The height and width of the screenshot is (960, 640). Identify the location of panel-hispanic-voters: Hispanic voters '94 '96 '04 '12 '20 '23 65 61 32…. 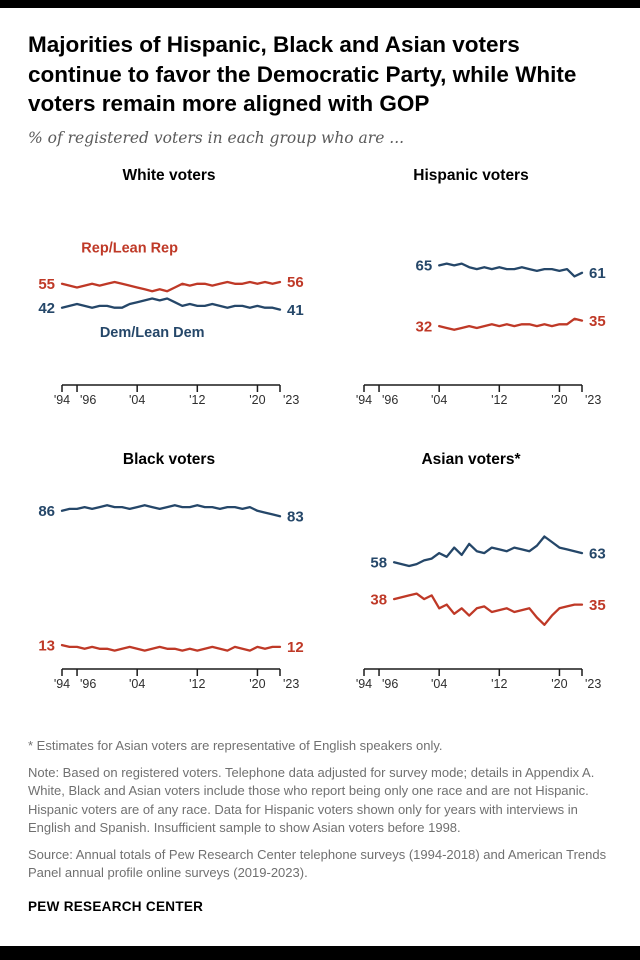
(471, 297).